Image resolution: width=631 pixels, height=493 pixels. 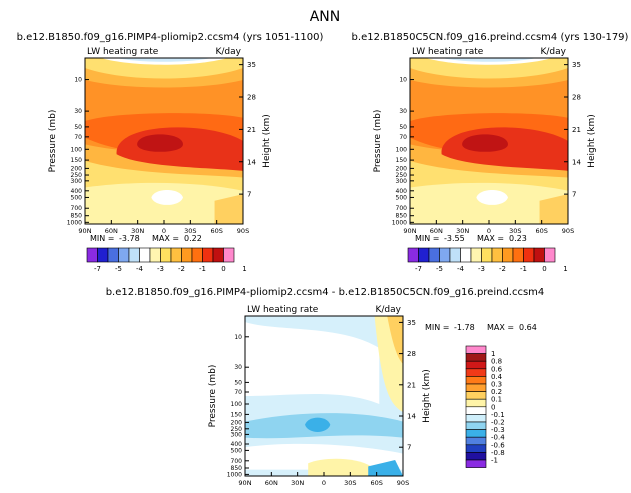 I want to click on colorbar-label: -4, so click(x=461, y=269).